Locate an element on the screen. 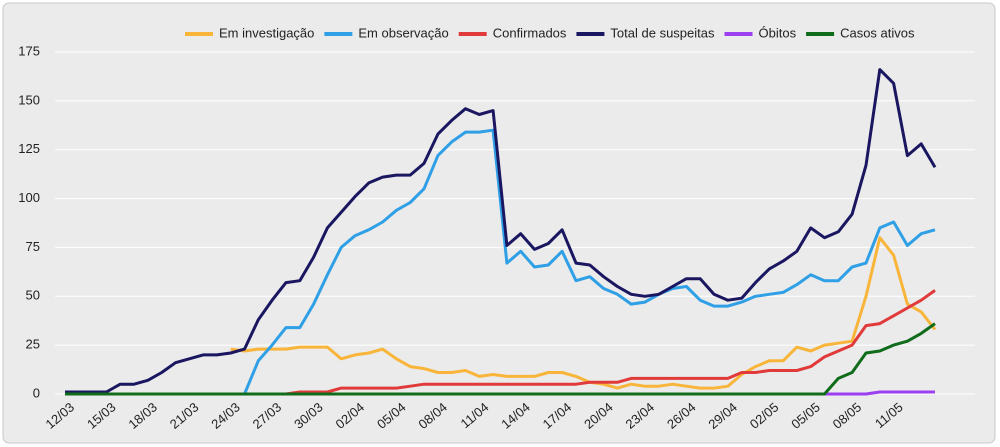 The height and width of the screenshot is (447, 1000). legend-label: Em observação is located at coordinates (403, 32).